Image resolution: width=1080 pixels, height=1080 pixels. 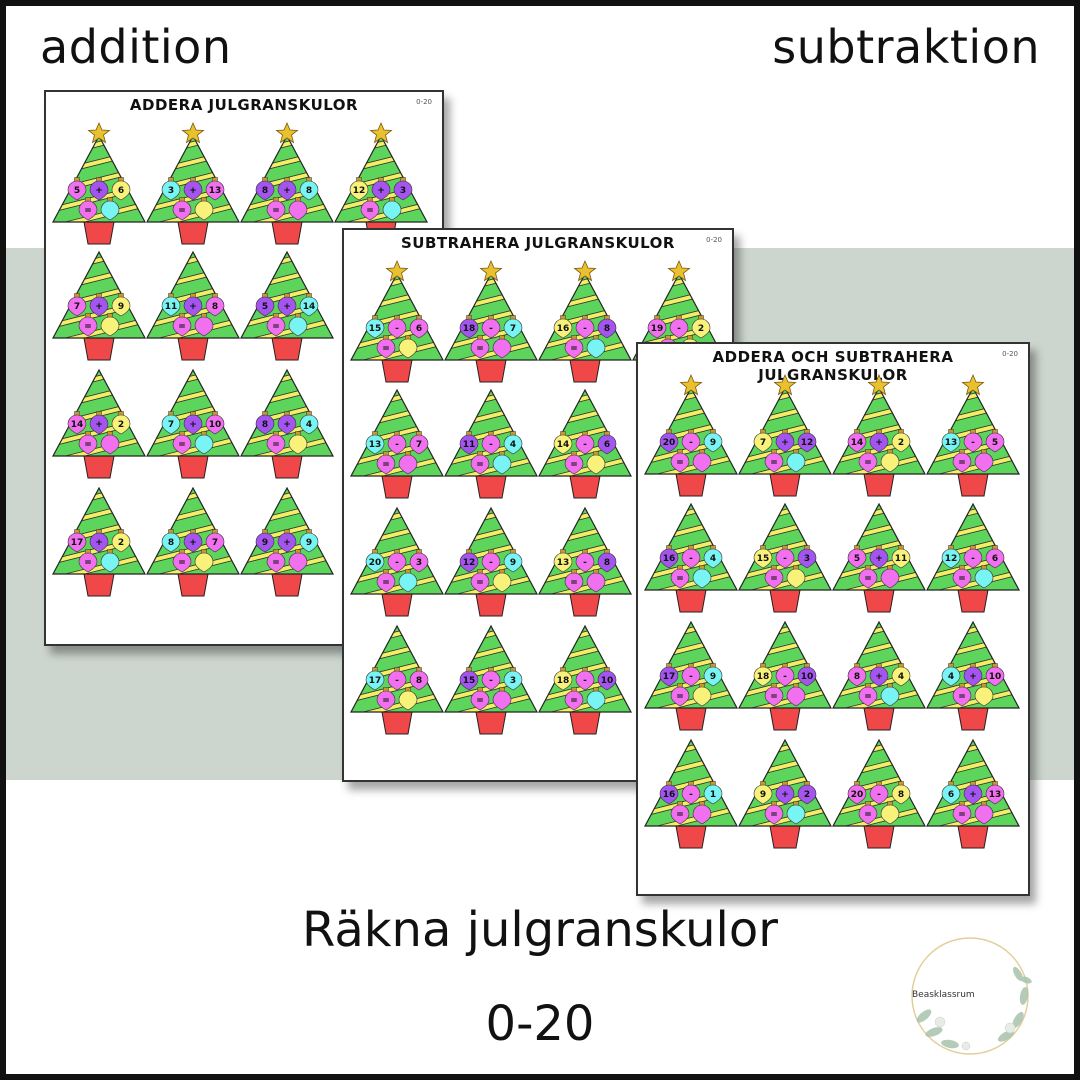 What do you see at coordinates (995, 443) in the screenshot?
I see `ornament-second-number-text: 5` at bounding box center [995, 443].